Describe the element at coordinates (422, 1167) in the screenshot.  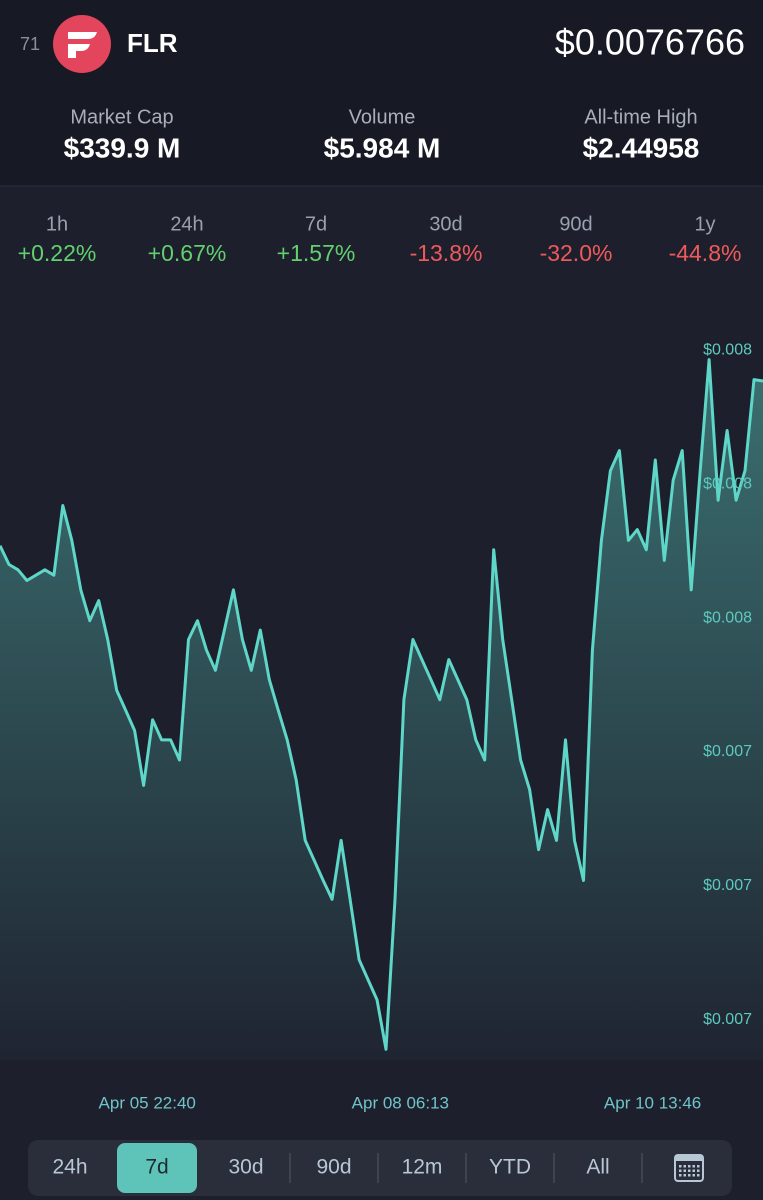
I see `range-button: 12m` at that location.